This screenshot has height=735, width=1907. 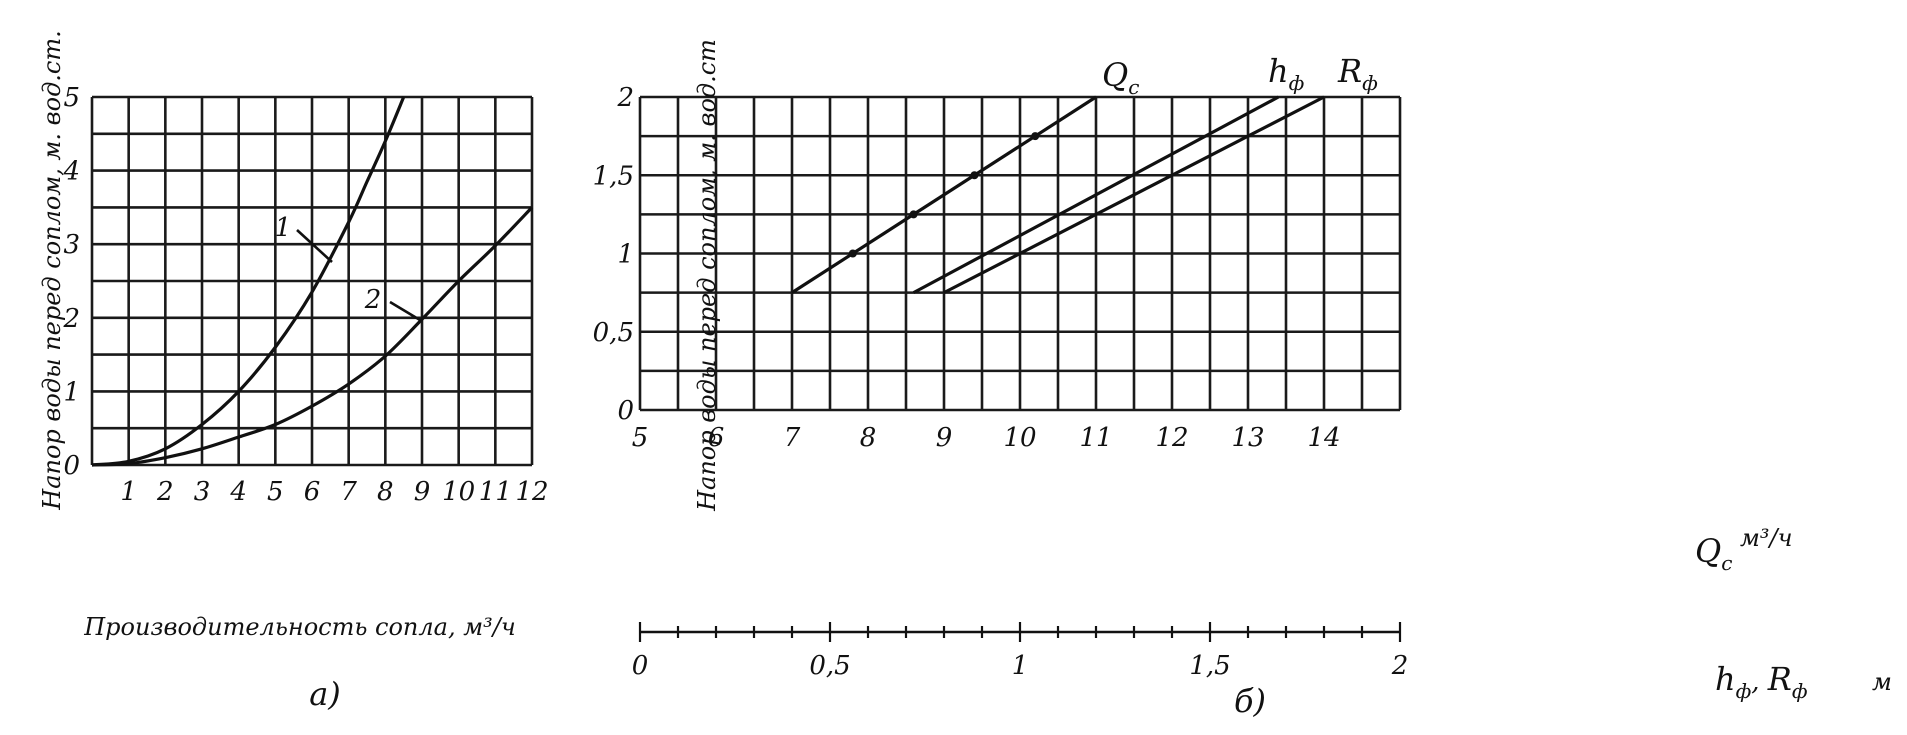 I want to click on top-x-tick-label: 7, so click(x=792, y=438).